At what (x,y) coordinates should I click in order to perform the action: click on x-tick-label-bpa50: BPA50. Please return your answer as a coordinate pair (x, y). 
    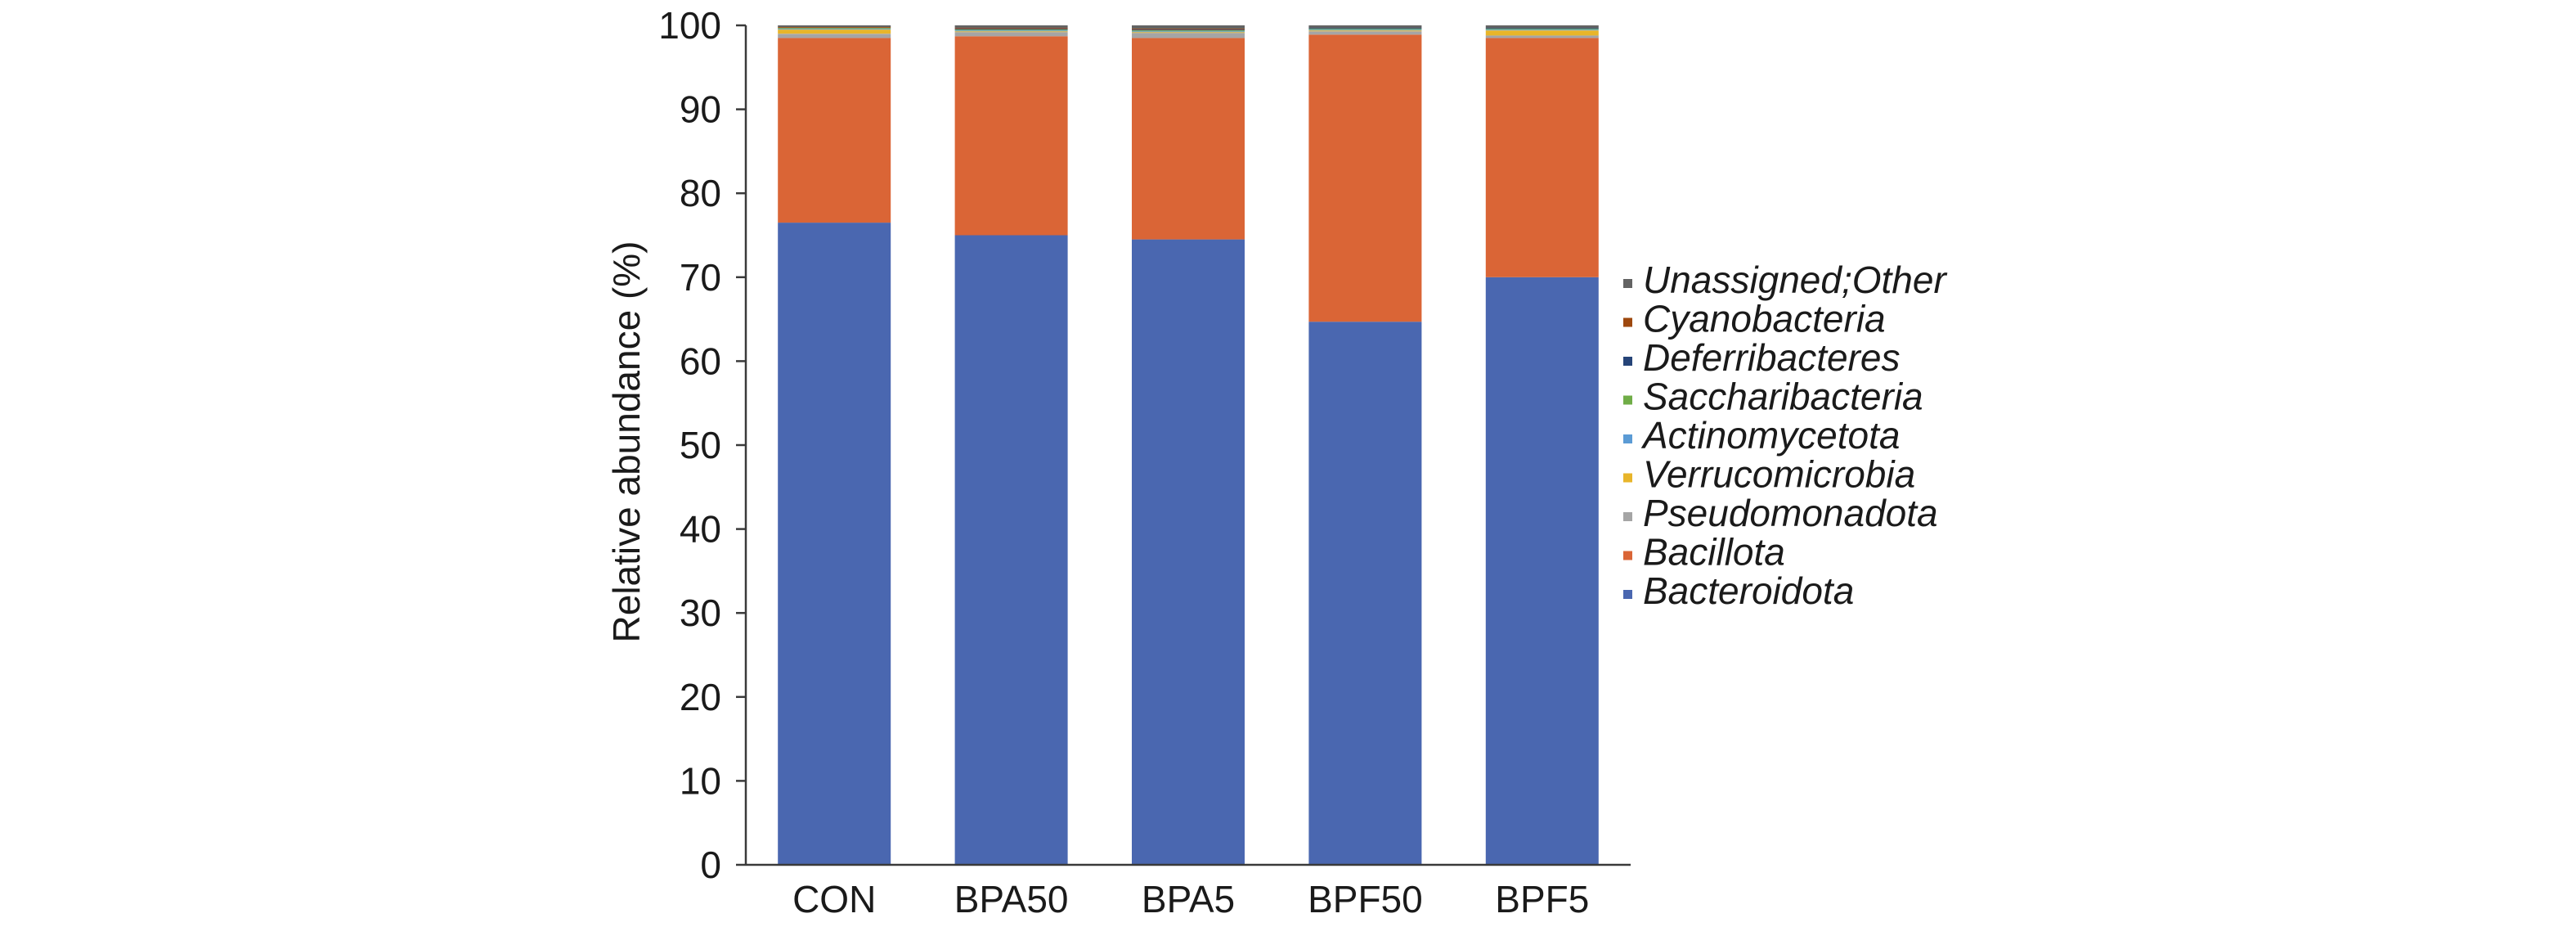
    Looking at the image, I should click on (1012, 899).